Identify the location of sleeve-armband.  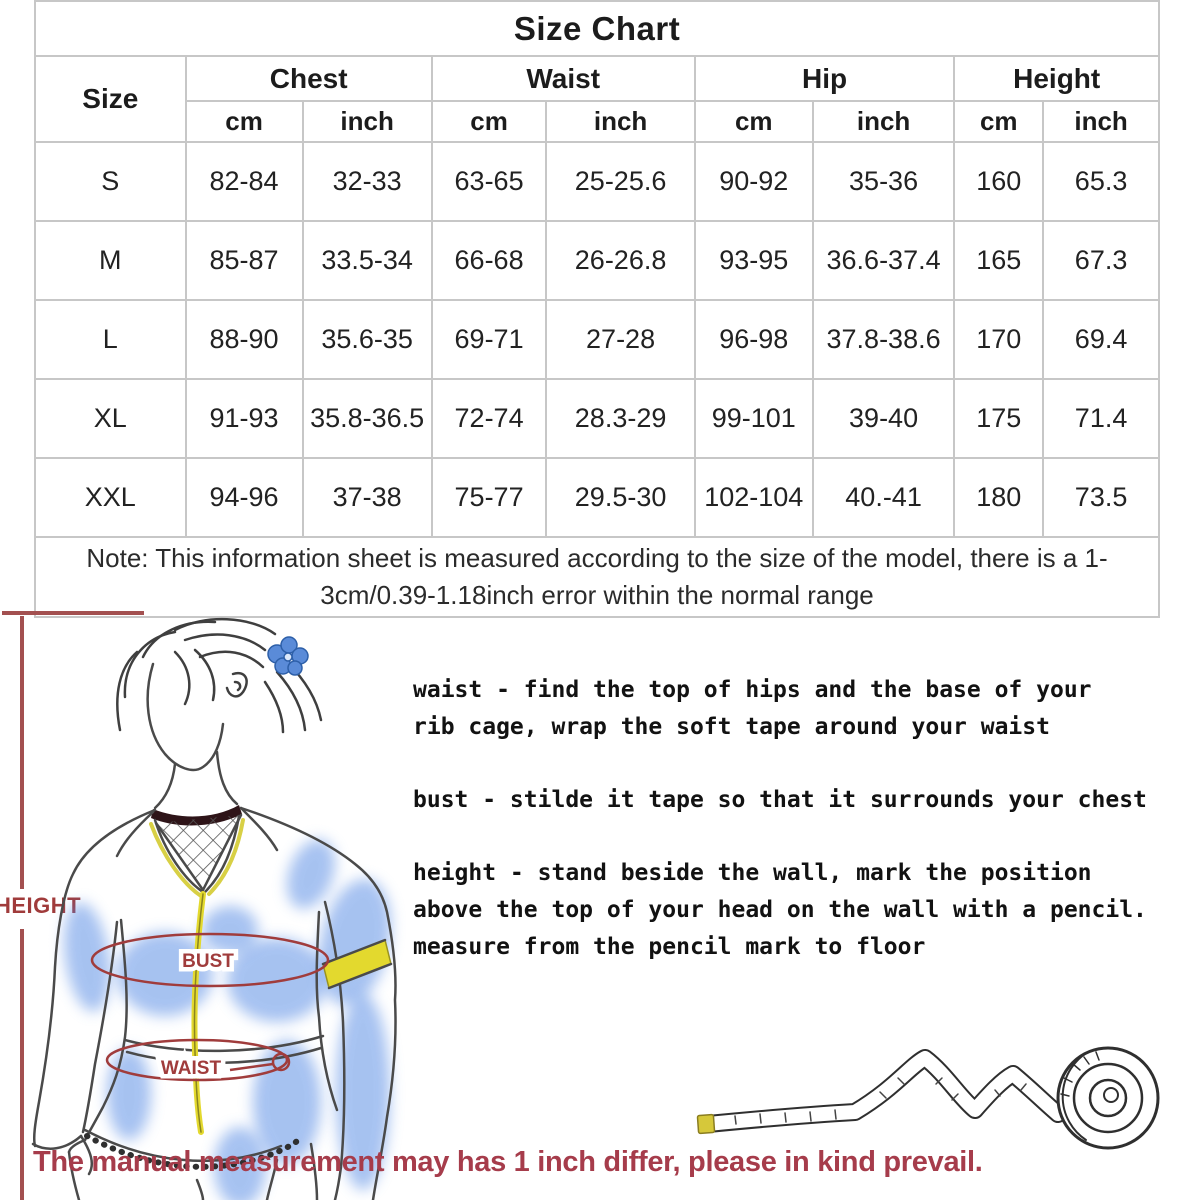
(357, 964).